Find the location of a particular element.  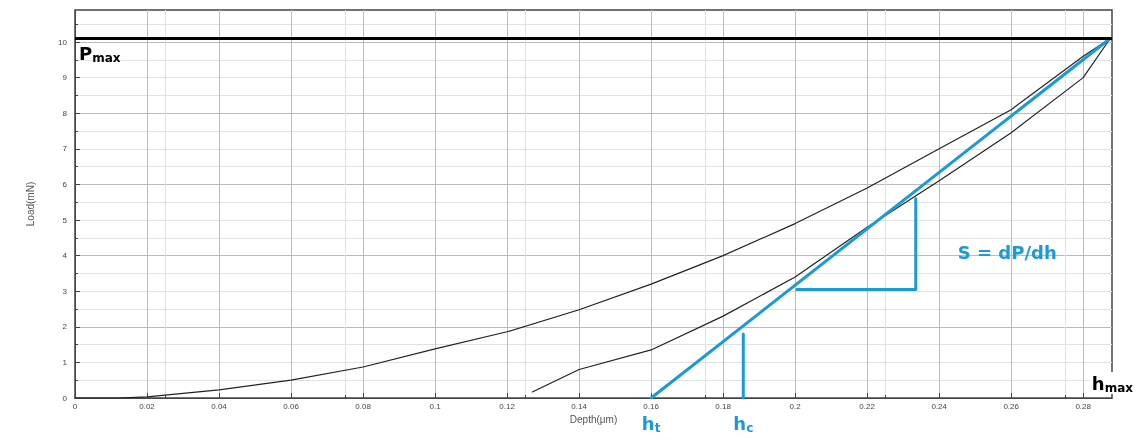

x-axis-title: Depth(μm) is located at coordinates (593, 420).